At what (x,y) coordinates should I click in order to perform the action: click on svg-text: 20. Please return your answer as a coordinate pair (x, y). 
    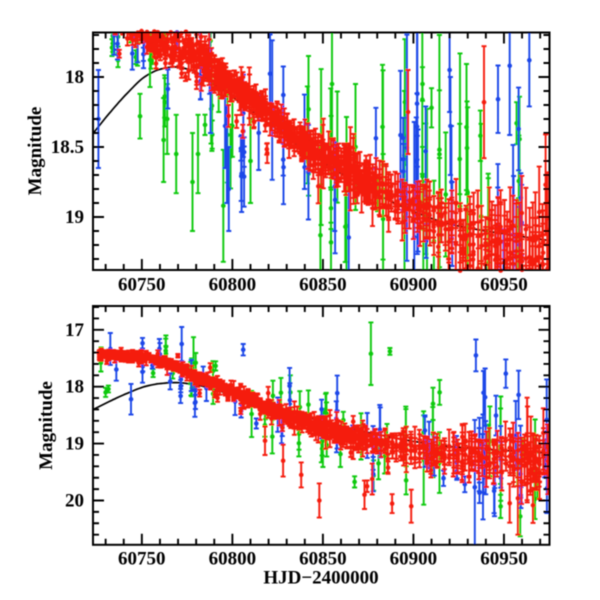
    Looking at the image, I should click on (74, 501).